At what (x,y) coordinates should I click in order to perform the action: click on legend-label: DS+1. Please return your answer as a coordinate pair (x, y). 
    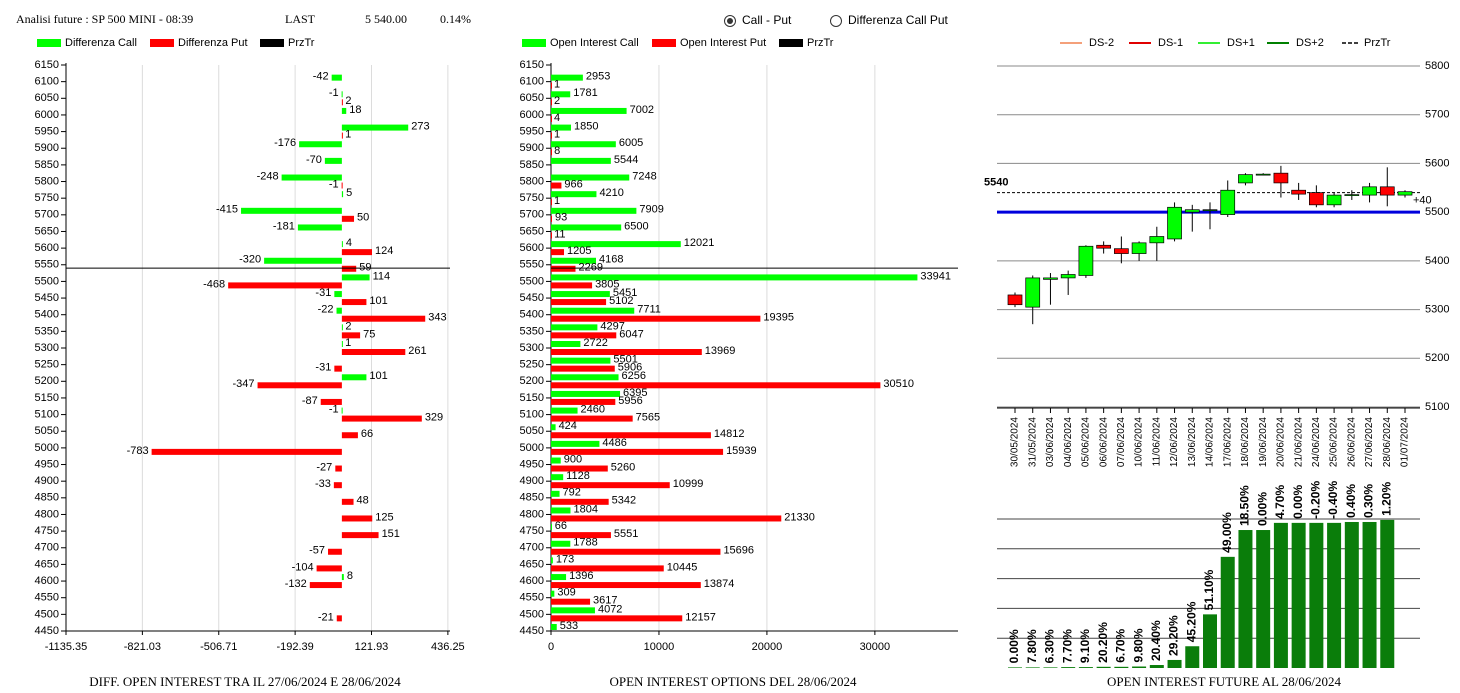
    Looking at the image, I should click on (1241, 43).